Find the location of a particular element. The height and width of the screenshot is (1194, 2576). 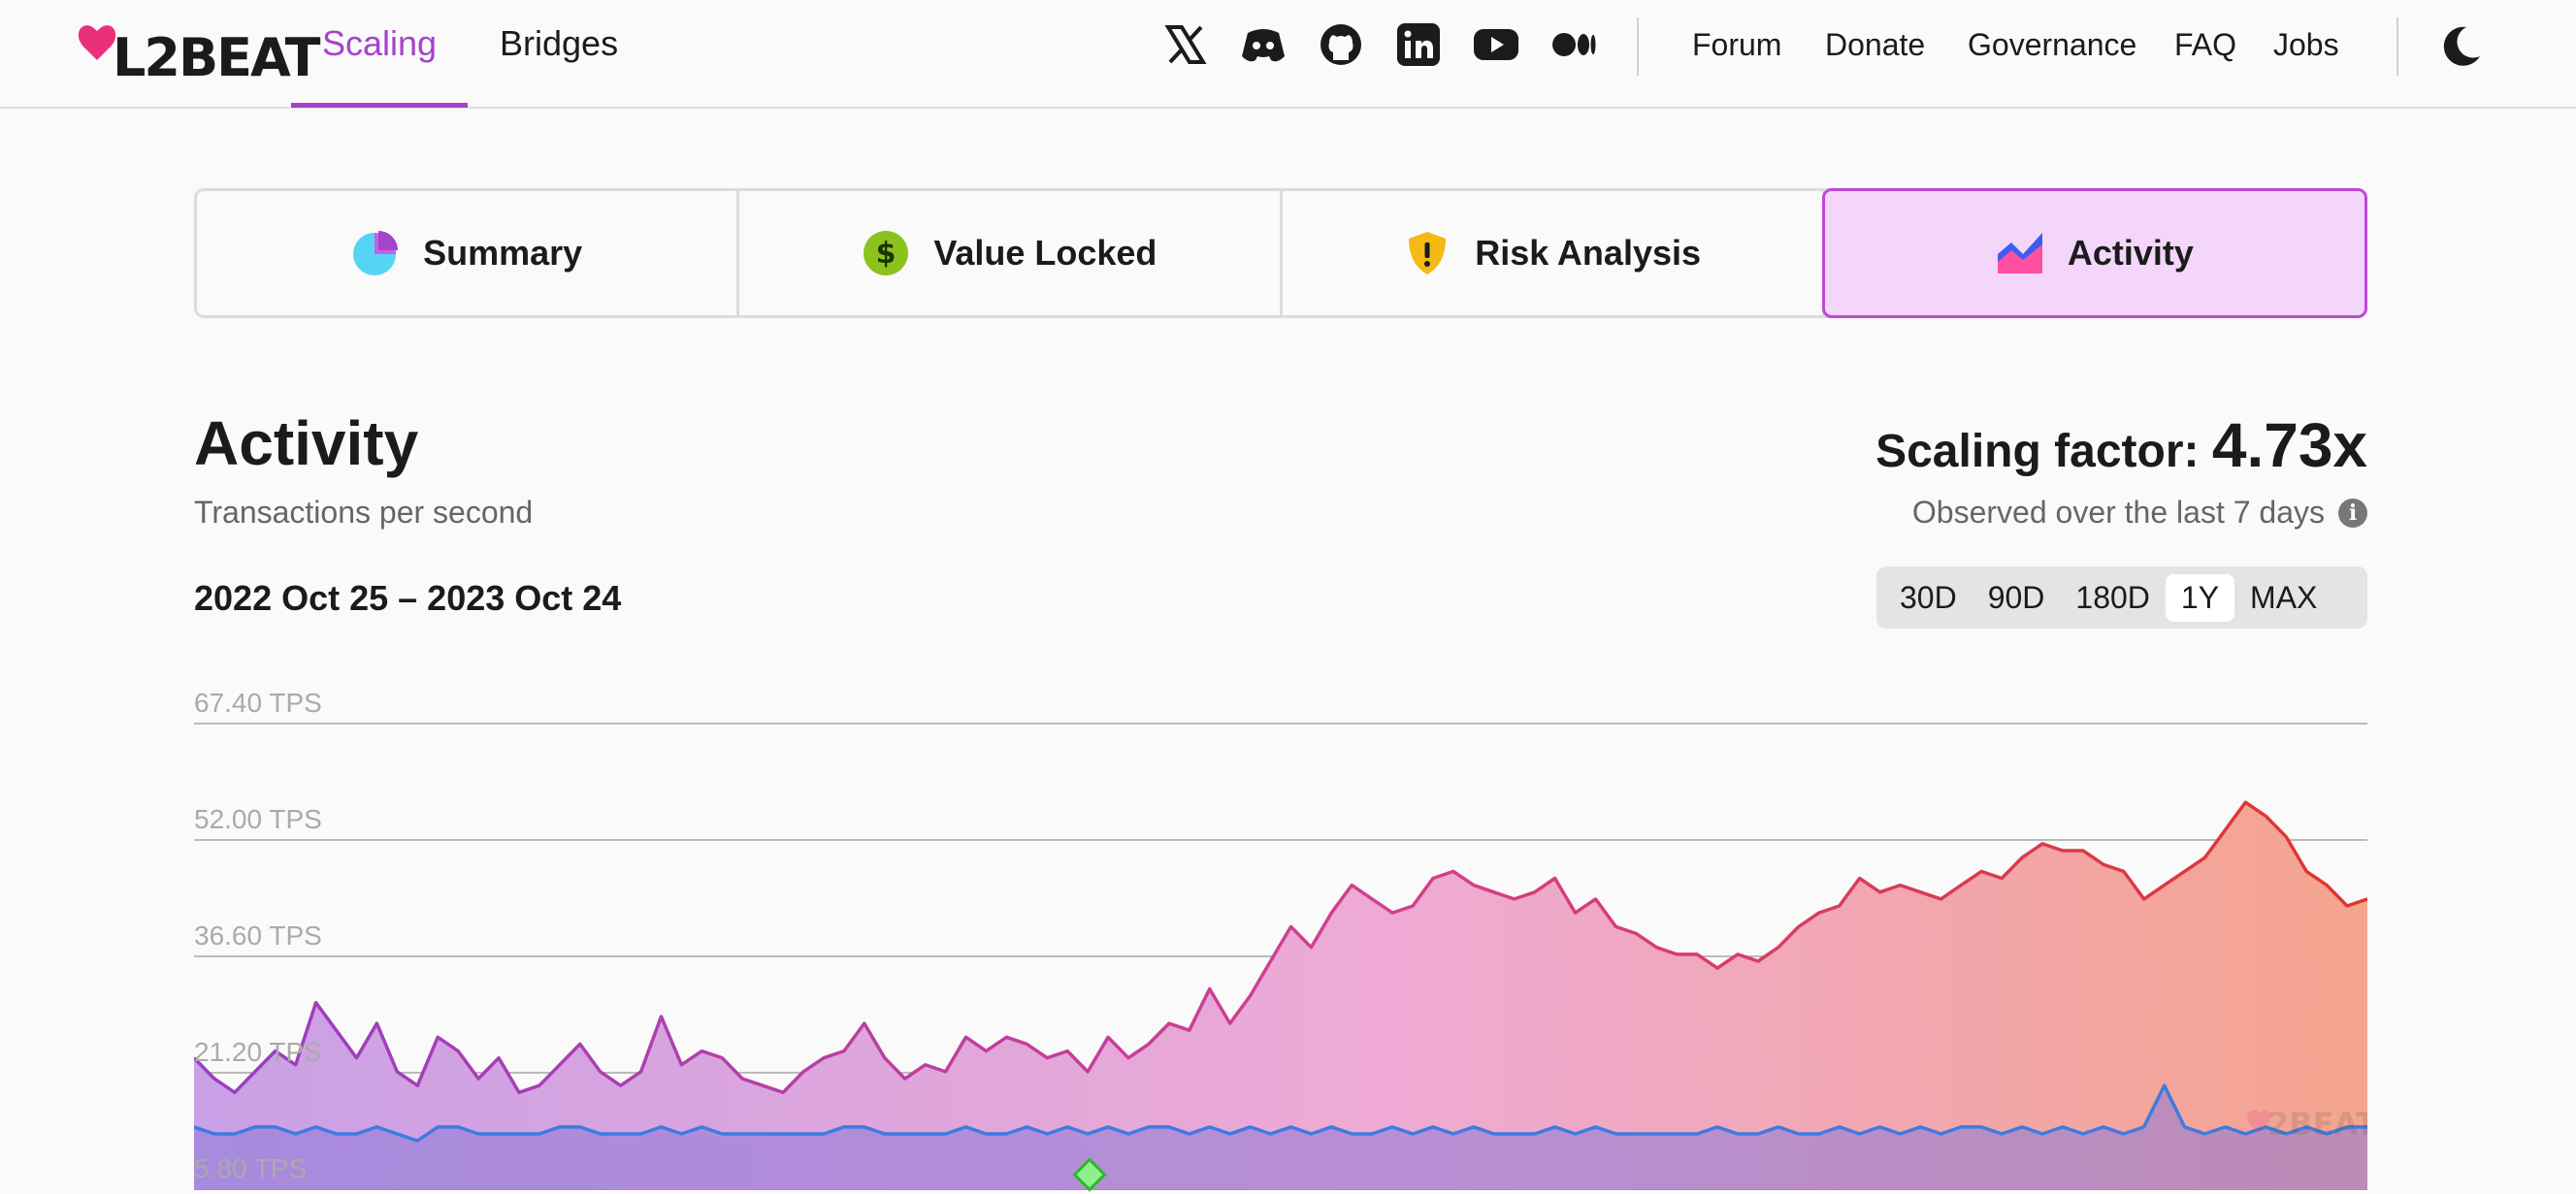

observed-note: Observed over the last 7 days i is located at coordinates (2139, 513).